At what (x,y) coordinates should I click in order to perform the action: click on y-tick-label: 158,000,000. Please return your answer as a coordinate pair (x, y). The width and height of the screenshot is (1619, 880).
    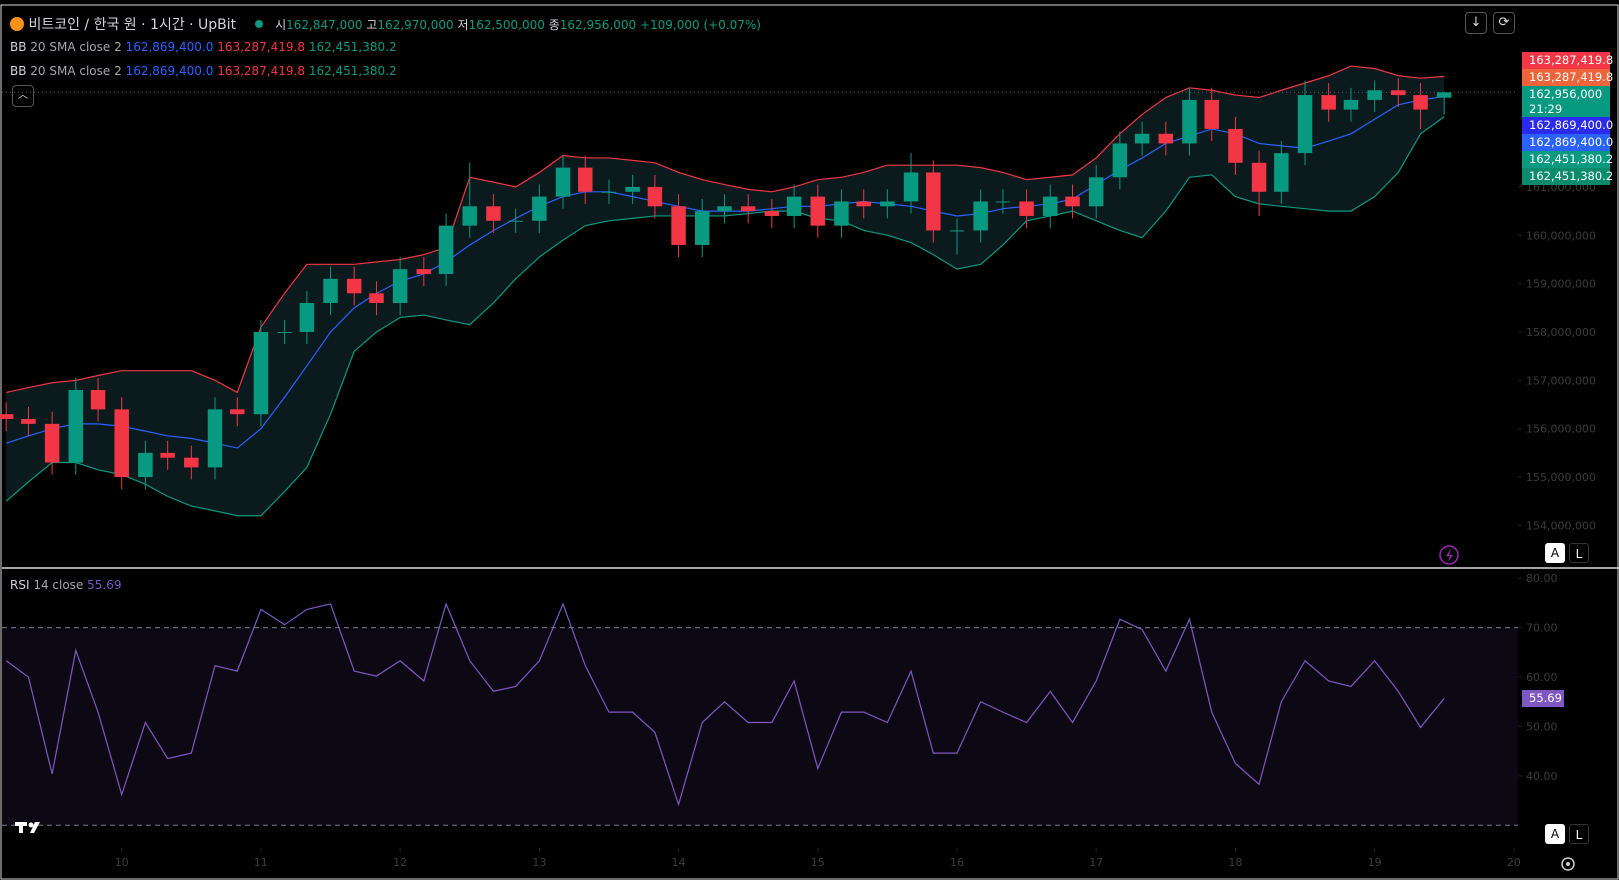
    Looking at the image, I should click on (1561, 332).